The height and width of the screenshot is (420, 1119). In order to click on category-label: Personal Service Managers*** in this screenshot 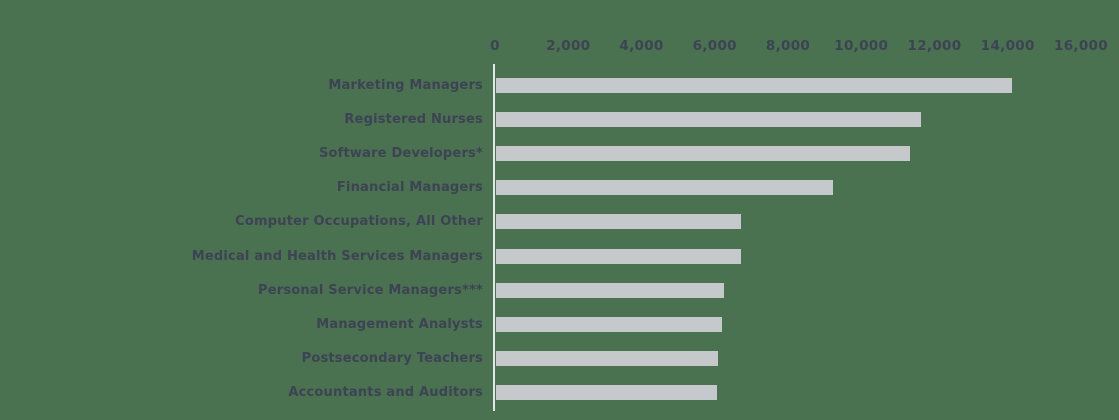, I will do `click(370, 290)`.